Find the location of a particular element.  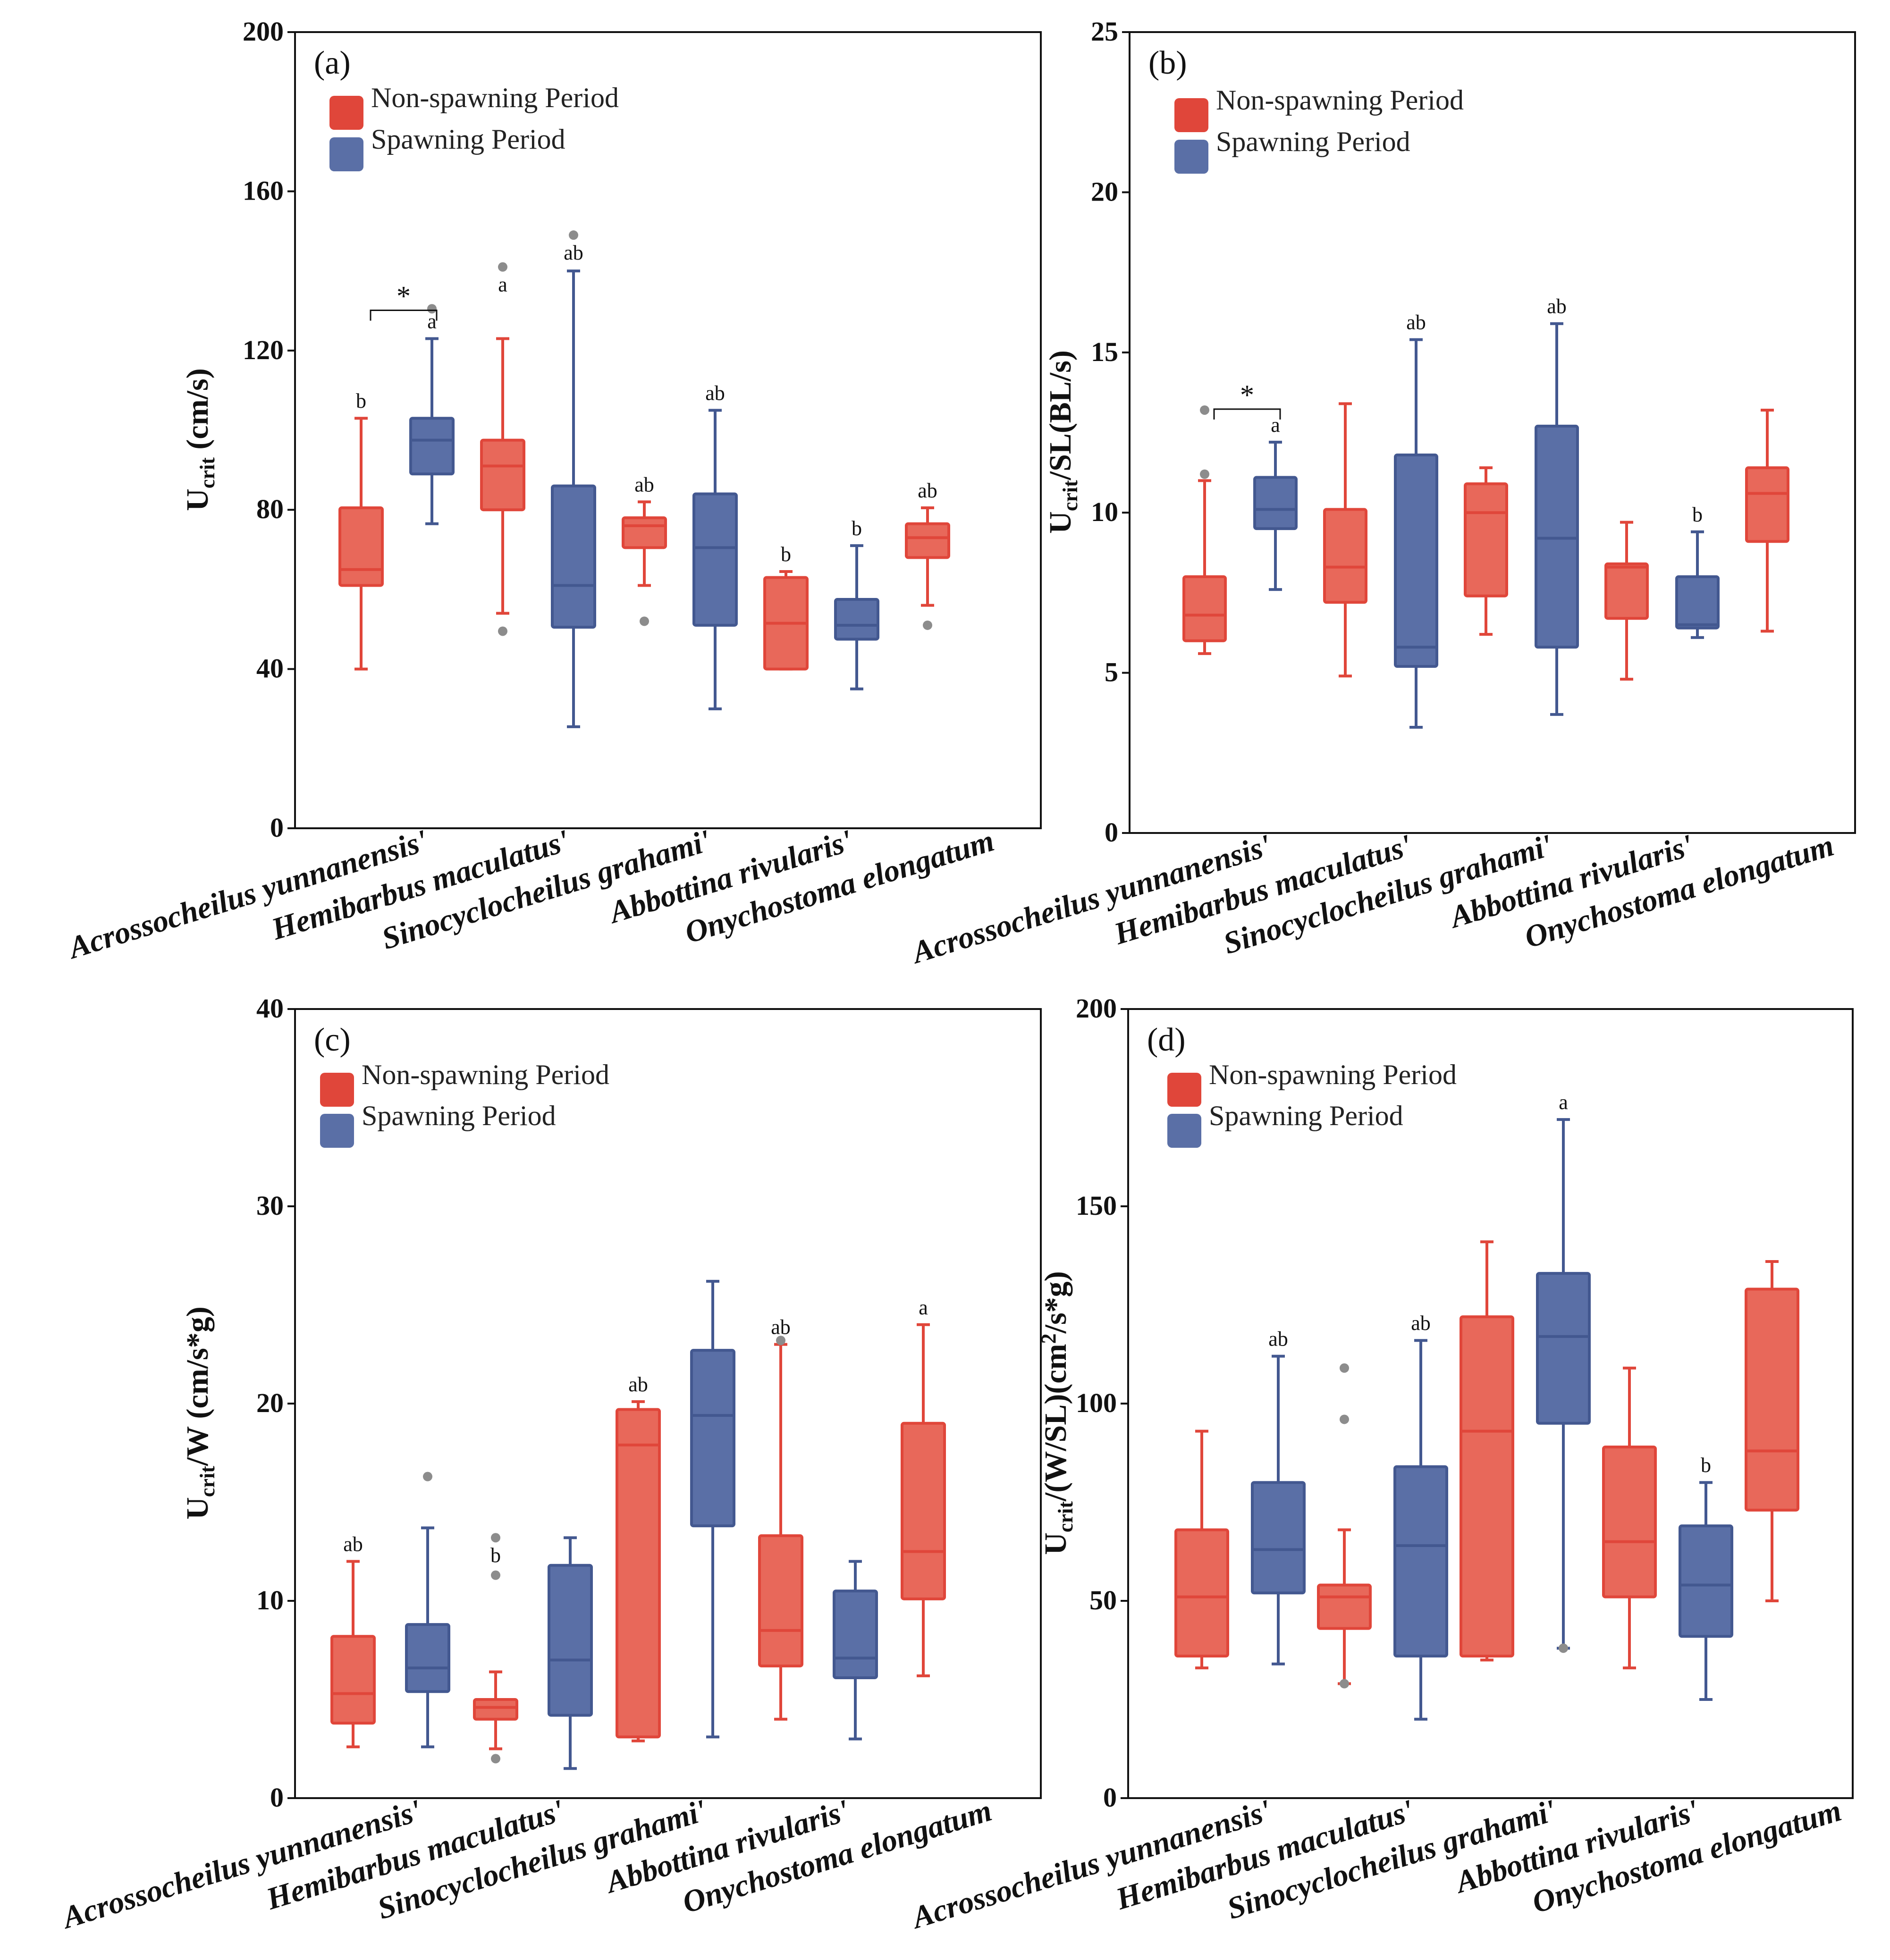

significance-star: * is located at coordinates (1247, 395).